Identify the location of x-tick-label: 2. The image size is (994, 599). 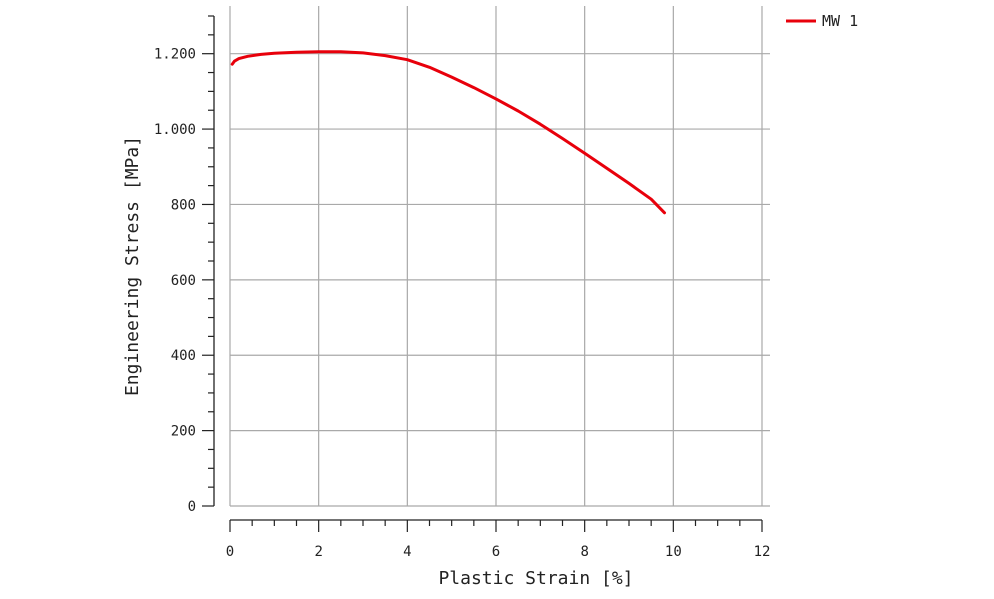
(318, 552).